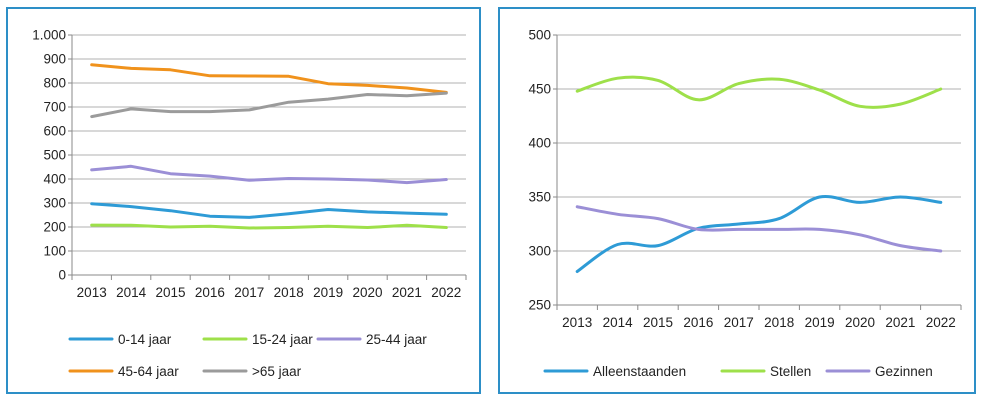 This screenshot has height=400, width=987. Describe the element at coordinates (269, 226) in the screenshot. I see `series-line-15-24-jaar` at that location.